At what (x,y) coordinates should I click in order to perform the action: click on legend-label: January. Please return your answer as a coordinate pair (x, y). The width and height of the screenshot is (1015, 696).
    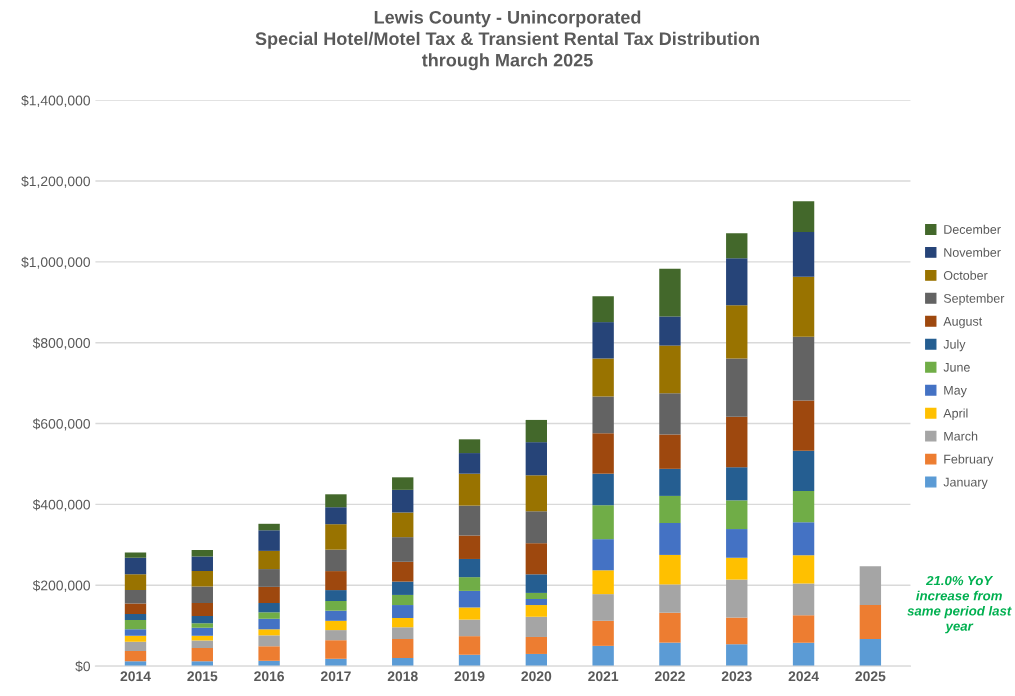
    Looking at the image, I should click on (965, 483).